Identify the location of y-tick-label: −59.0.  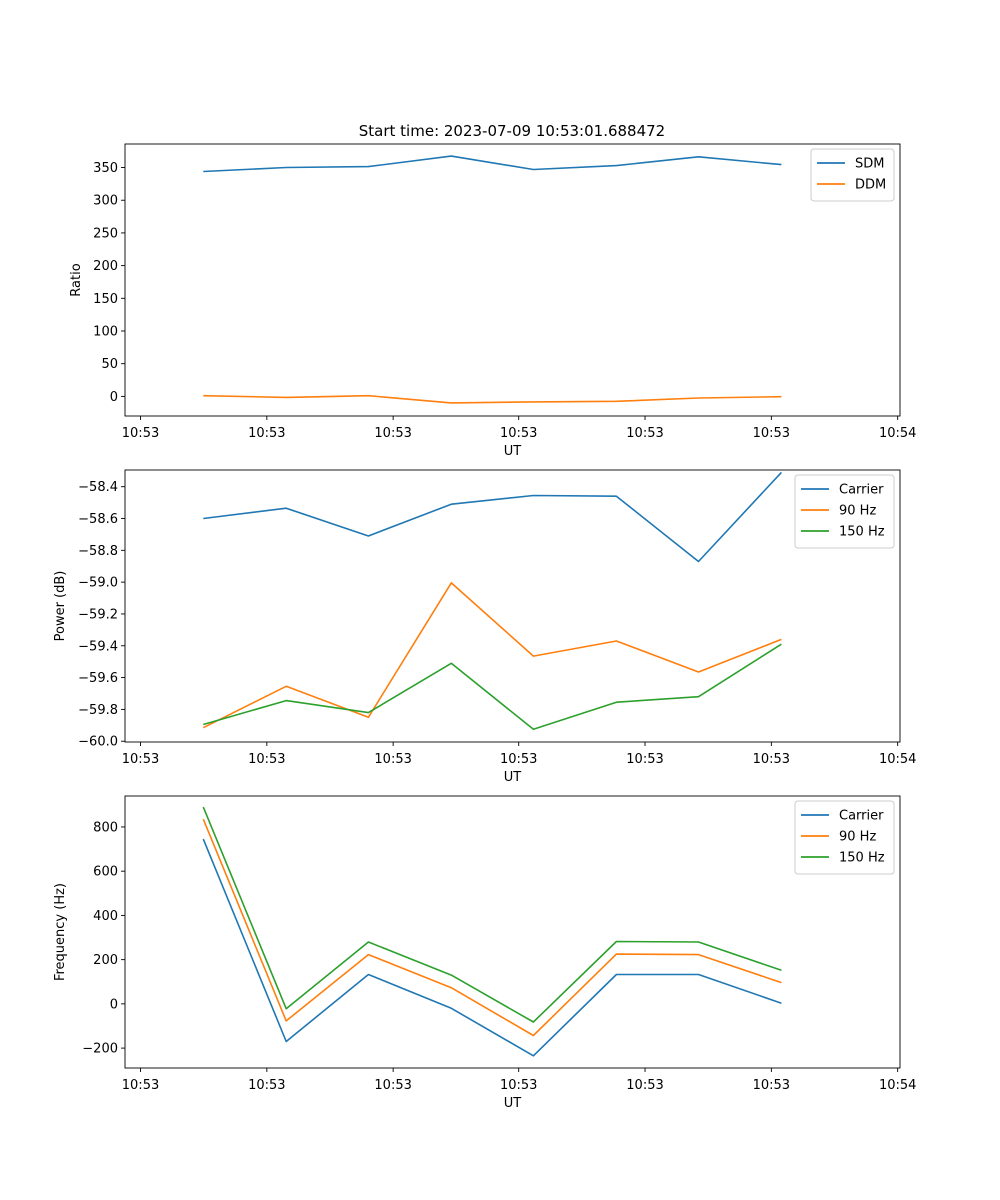
(98, 583).